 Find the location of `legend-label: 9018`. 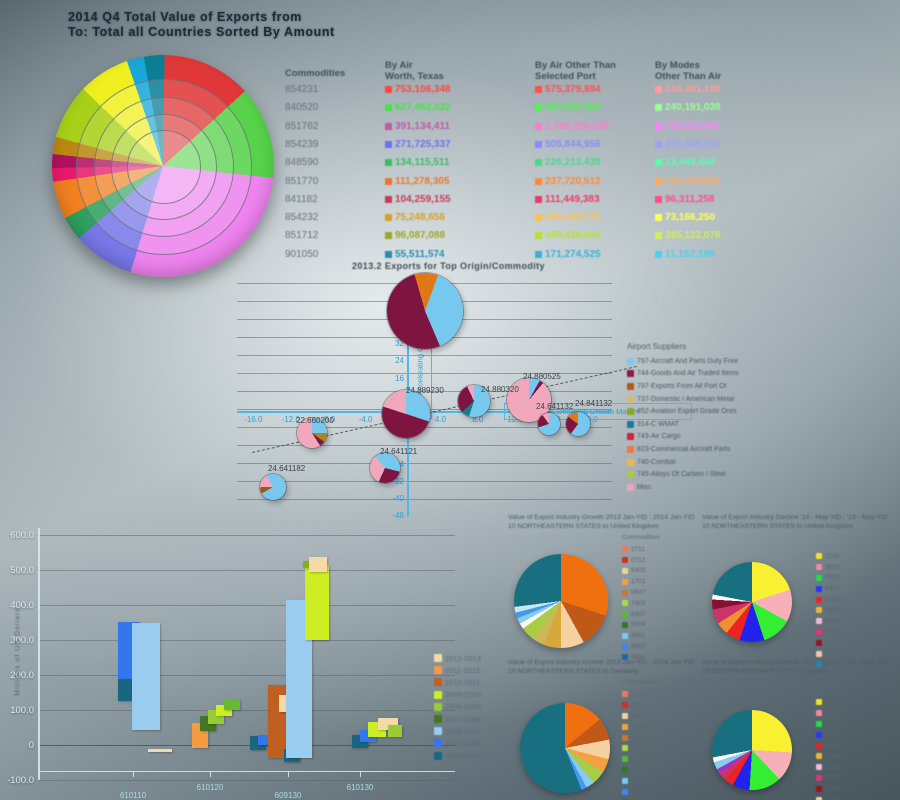

legend-label: 9018 is located at coordinates (832, 621).